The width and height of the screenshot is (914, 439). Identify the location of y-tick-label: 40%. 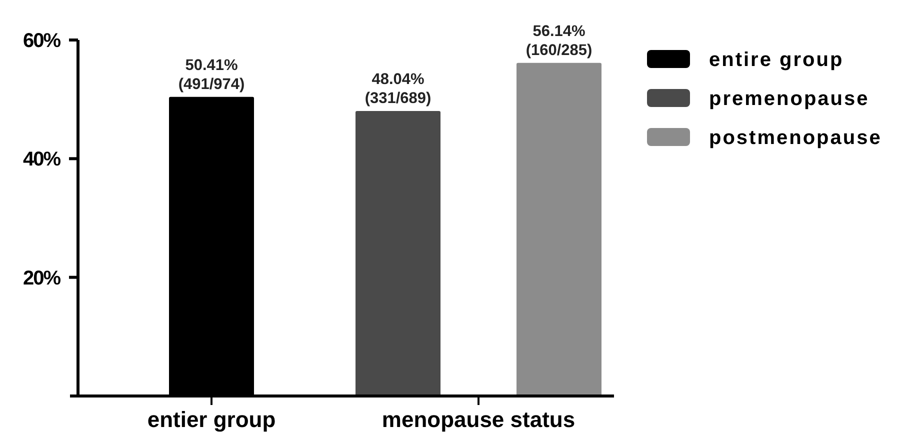
(42, 159).